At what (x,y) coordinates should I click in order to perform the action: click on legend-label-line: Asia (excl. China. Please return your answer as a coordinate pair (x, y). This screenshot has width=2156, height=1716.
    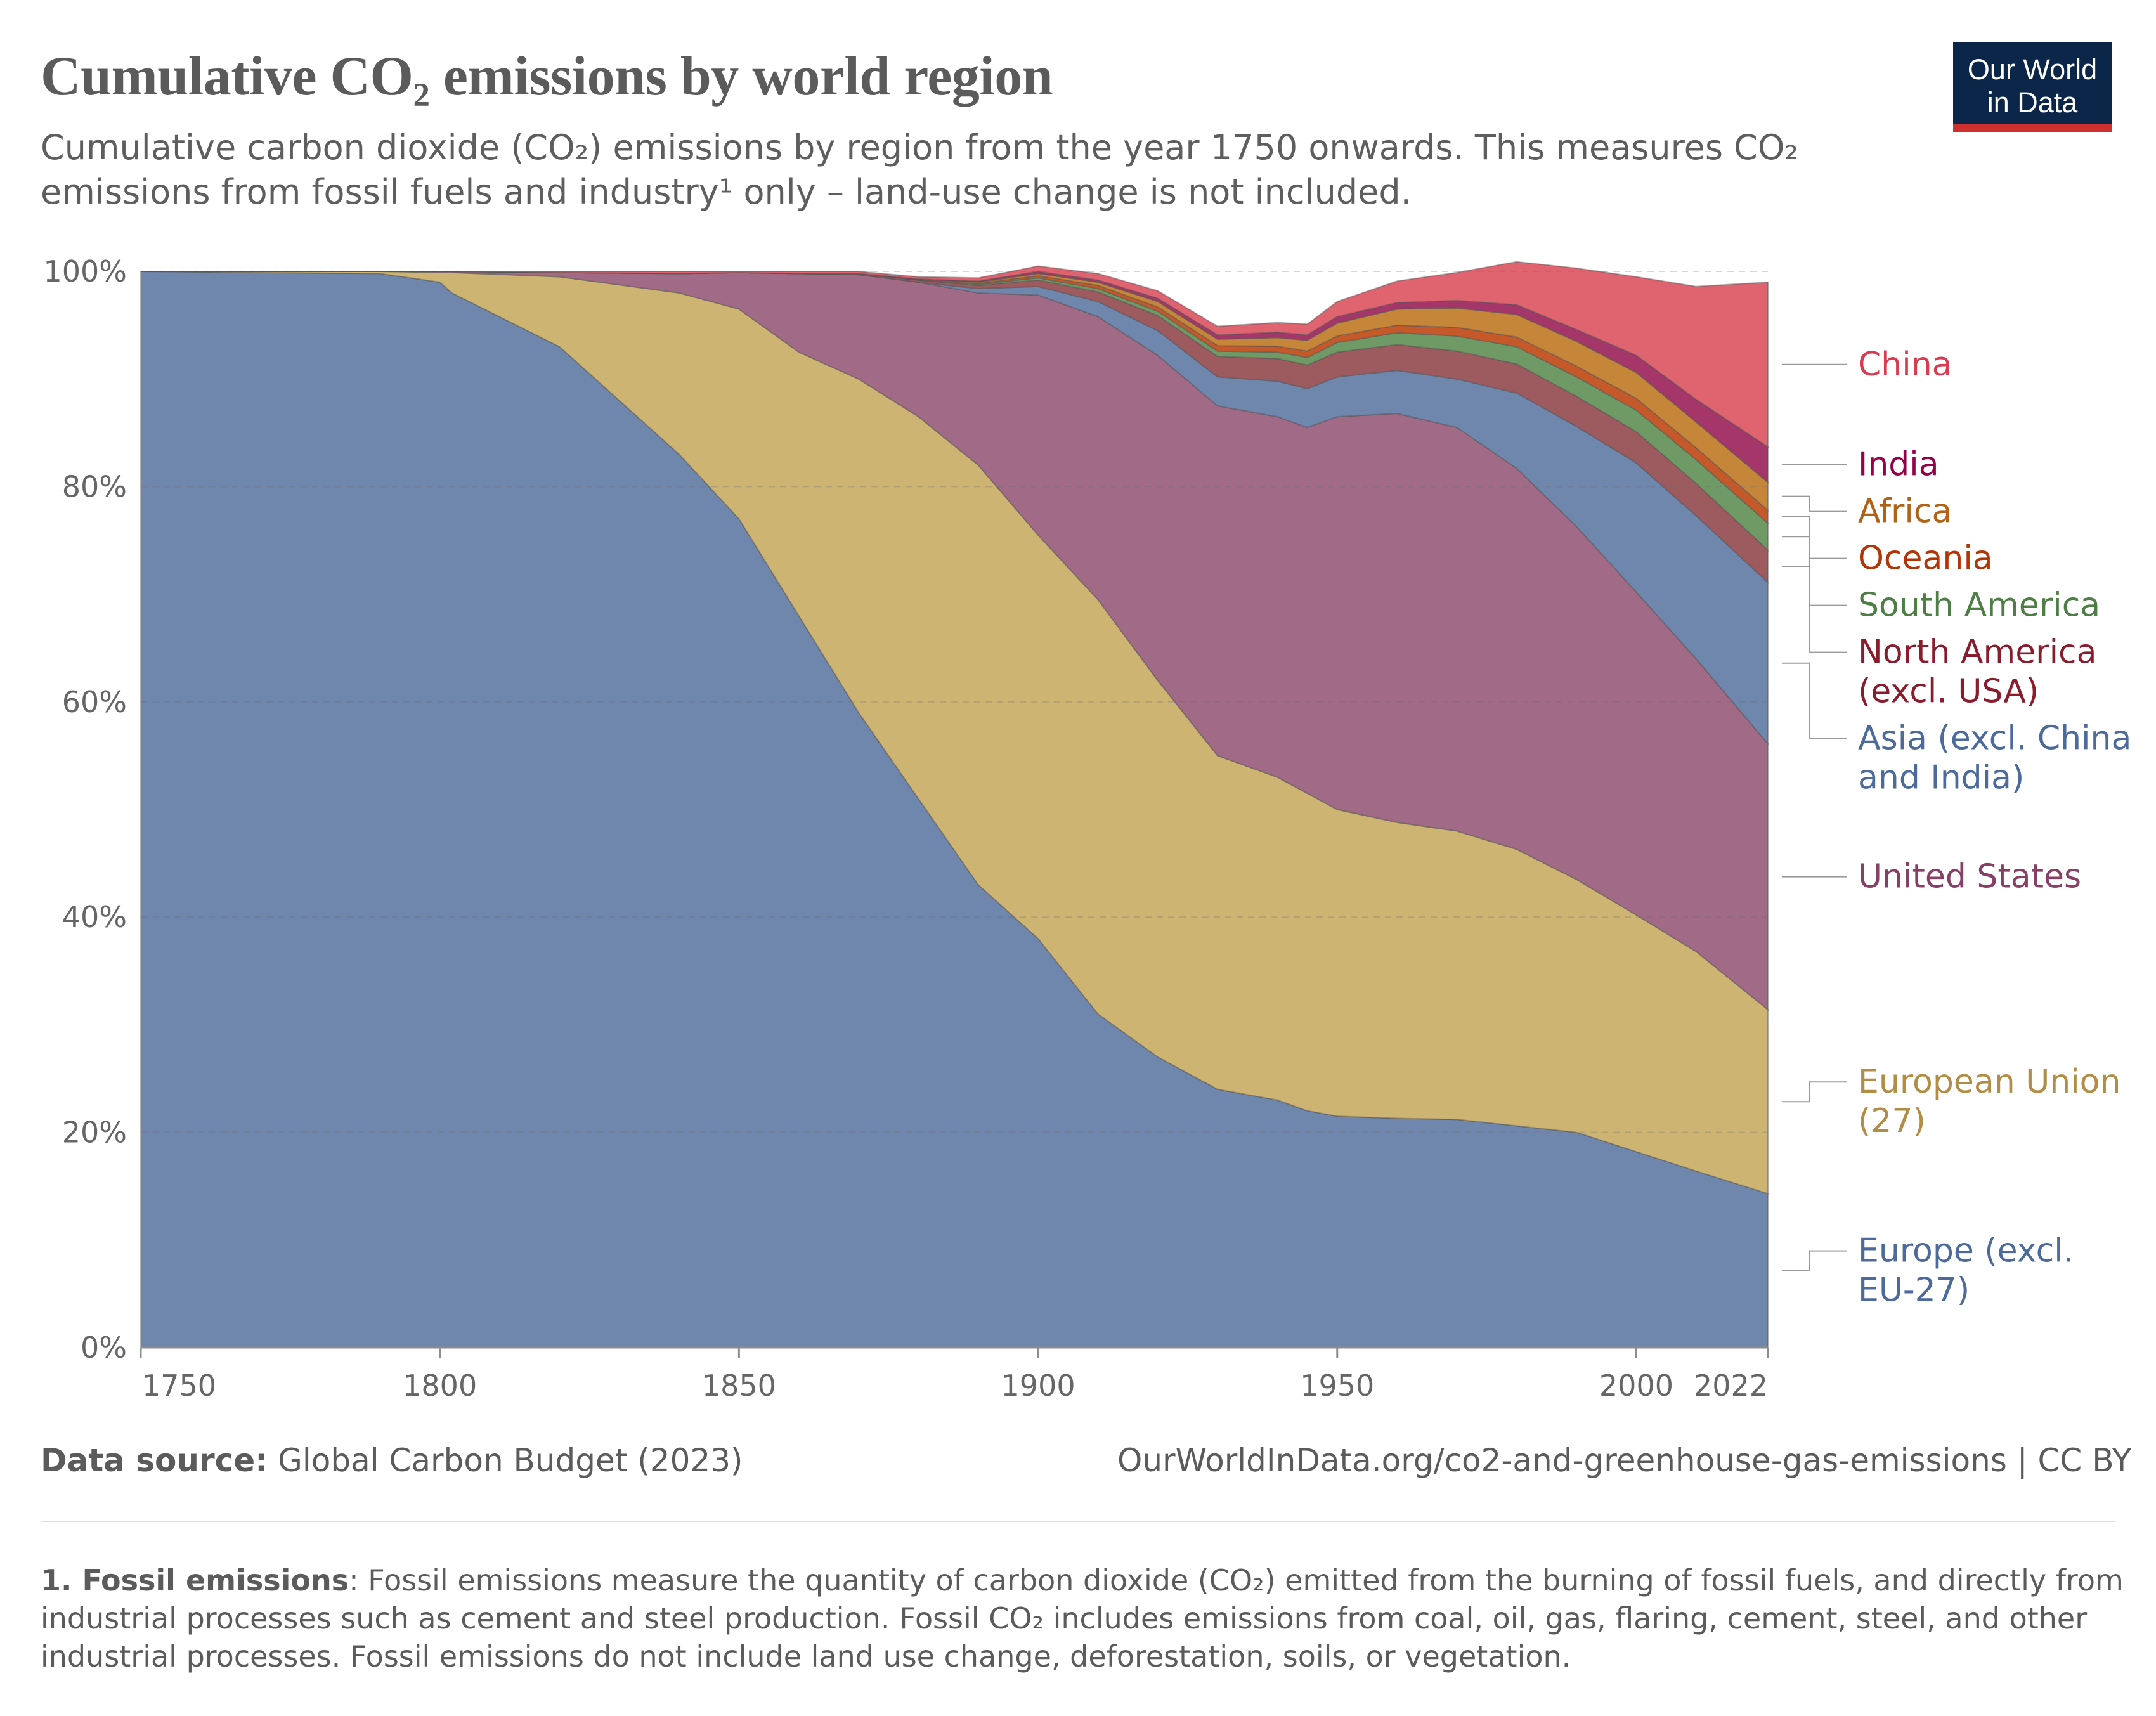
    Looking at the image, I should click on (1995, 739).